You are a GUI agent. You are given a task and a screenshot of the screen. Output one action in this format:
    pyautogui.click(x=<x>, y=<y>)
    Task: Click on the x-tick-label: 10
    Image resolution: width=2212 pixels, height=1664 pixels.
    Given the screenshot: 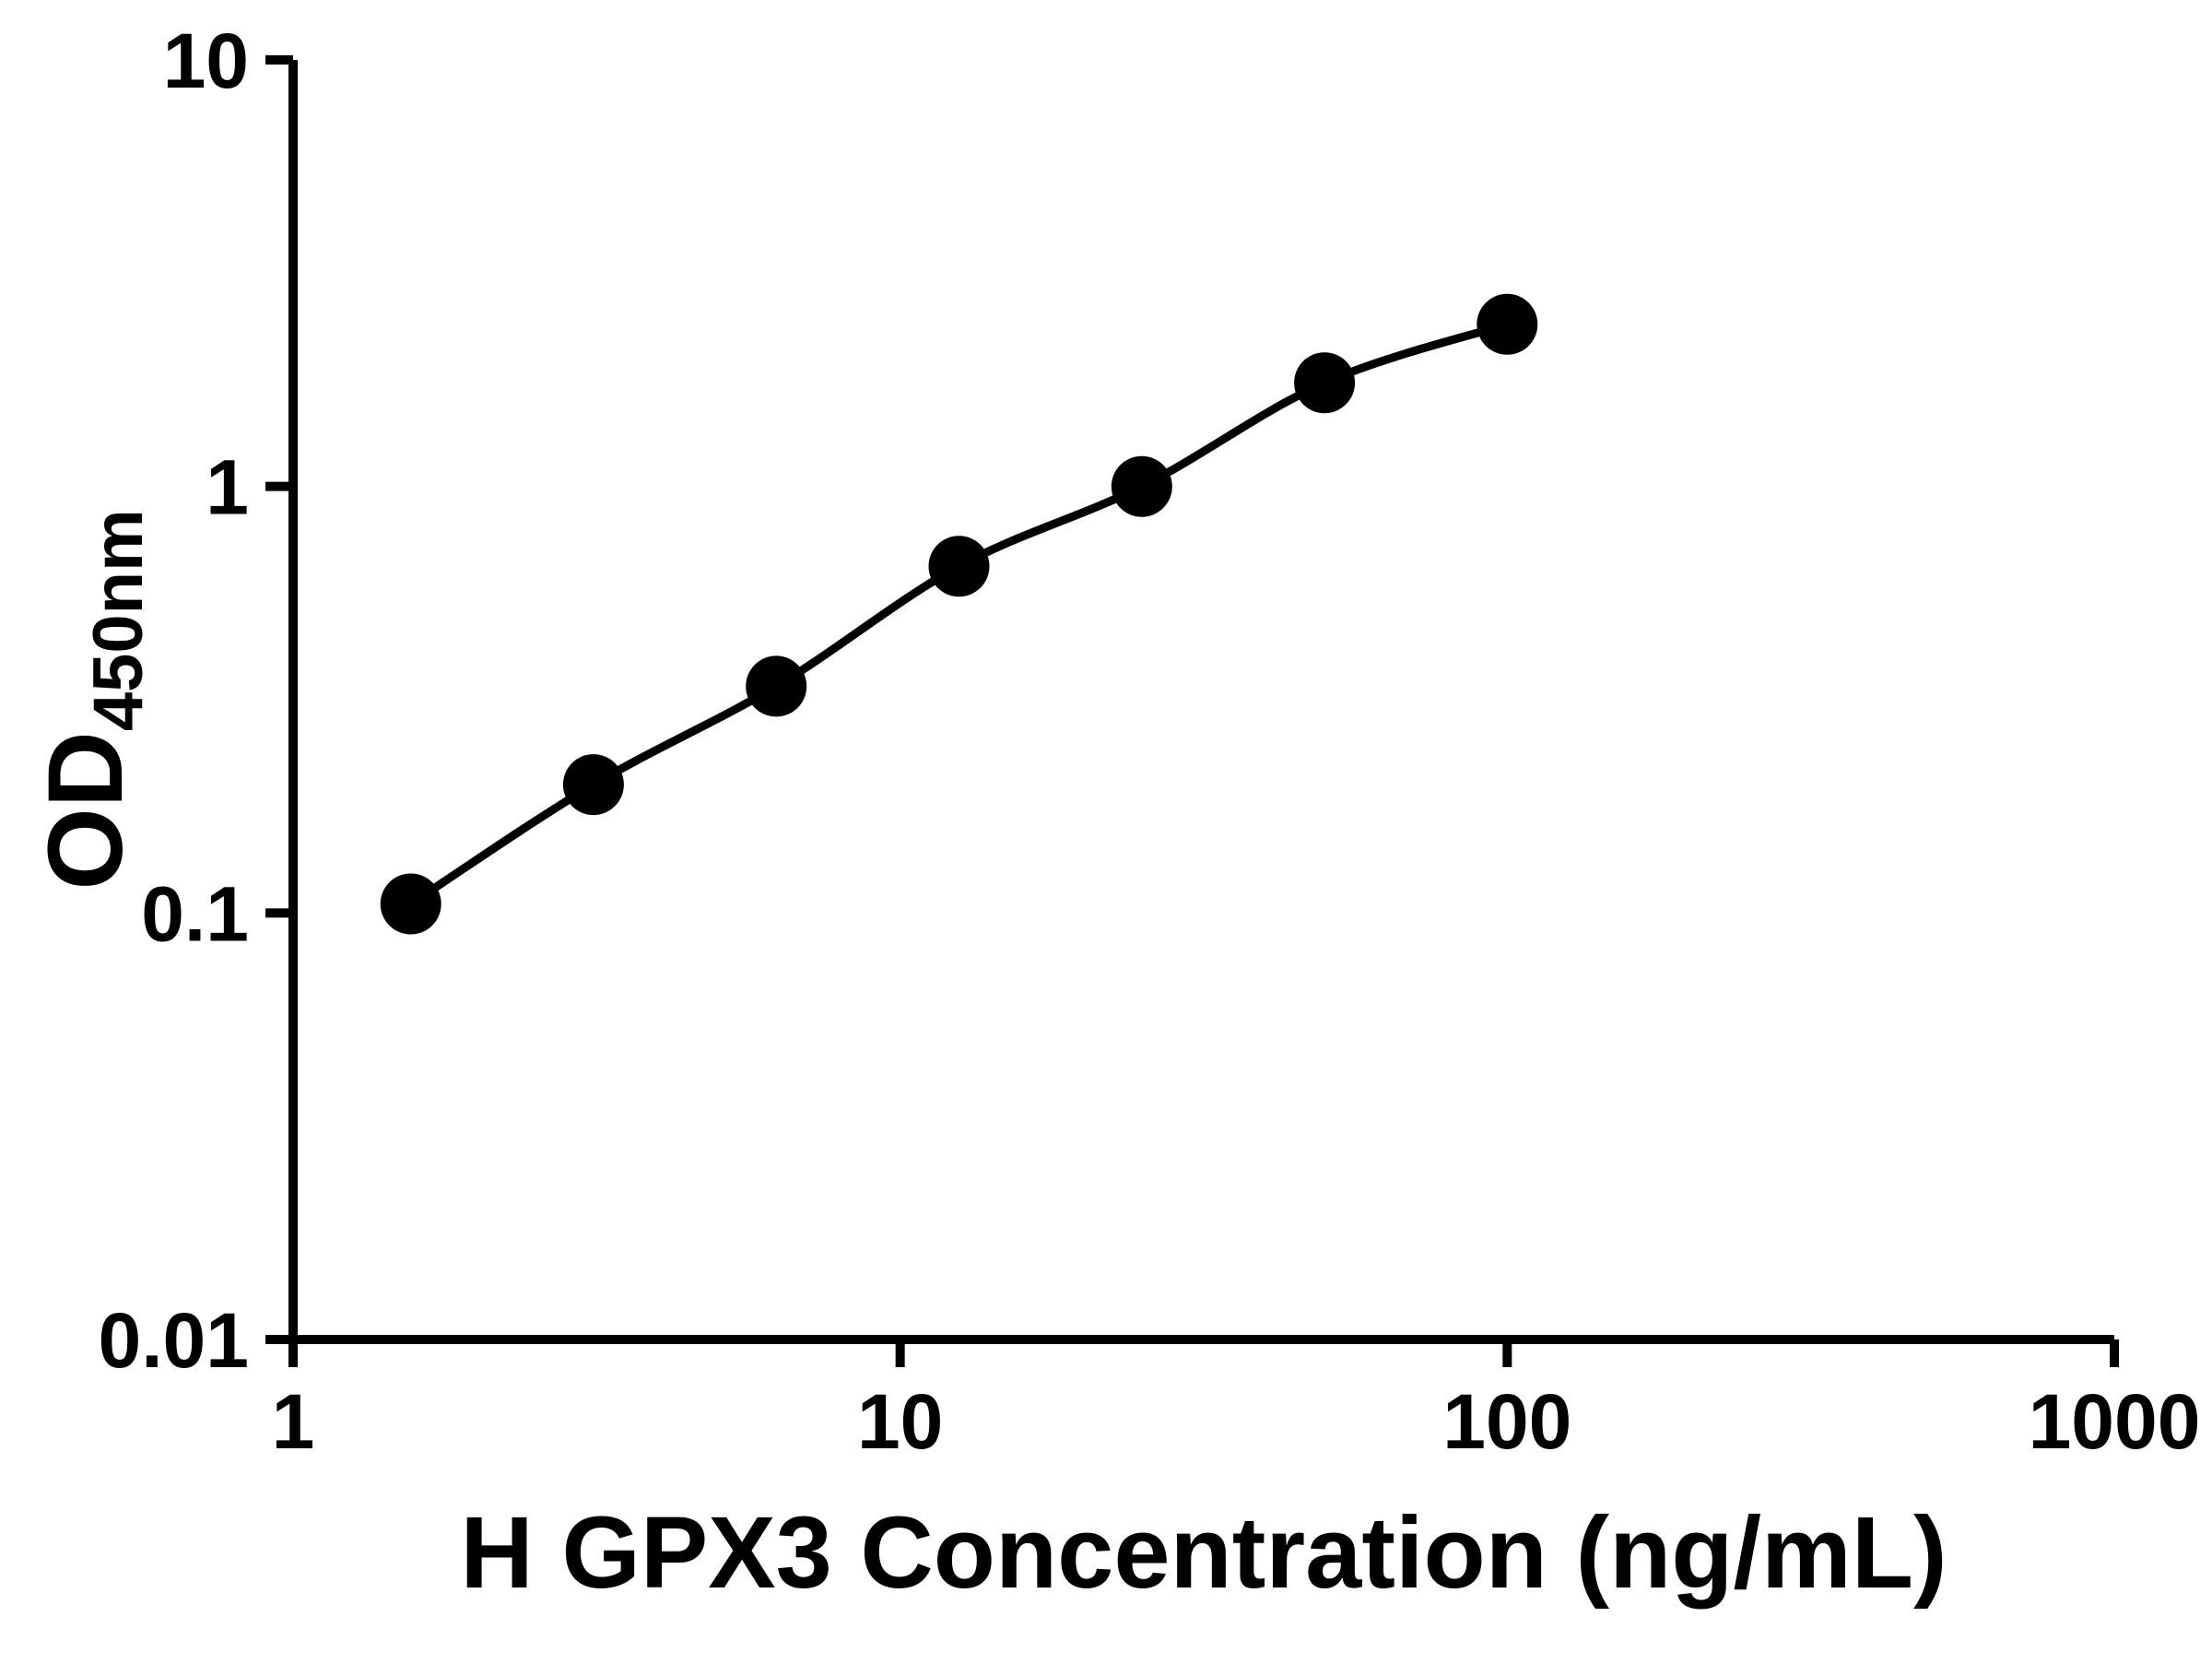 What is the action you would take?
    pyautogui.click(x=900, y=1421)
    